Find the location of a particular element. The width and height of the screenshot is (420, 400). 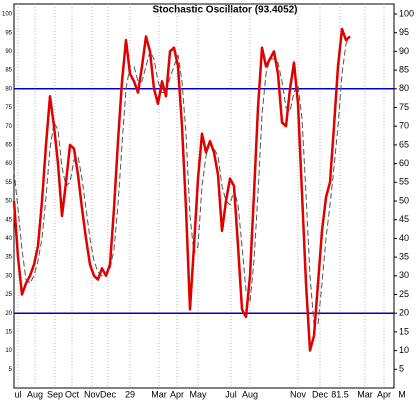

y-tick-label-left: 5 is located at coordinates (11, 370).